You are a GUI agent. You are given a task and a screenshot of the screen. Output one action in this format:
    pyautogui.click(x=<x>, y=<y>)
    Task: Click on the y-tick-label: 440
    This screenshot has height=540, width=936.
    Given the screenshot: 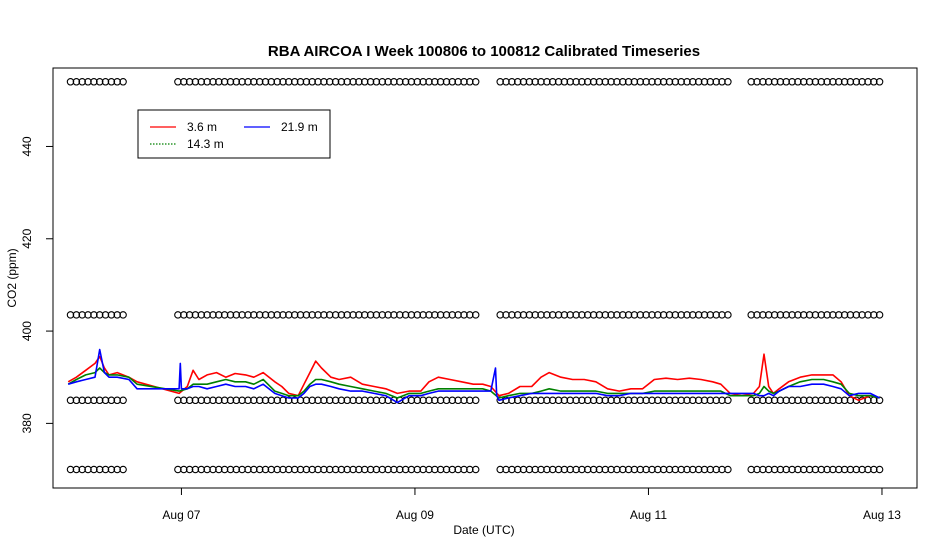 What is the action you would take?
    pyautogui.click(x=27, y=146)
    